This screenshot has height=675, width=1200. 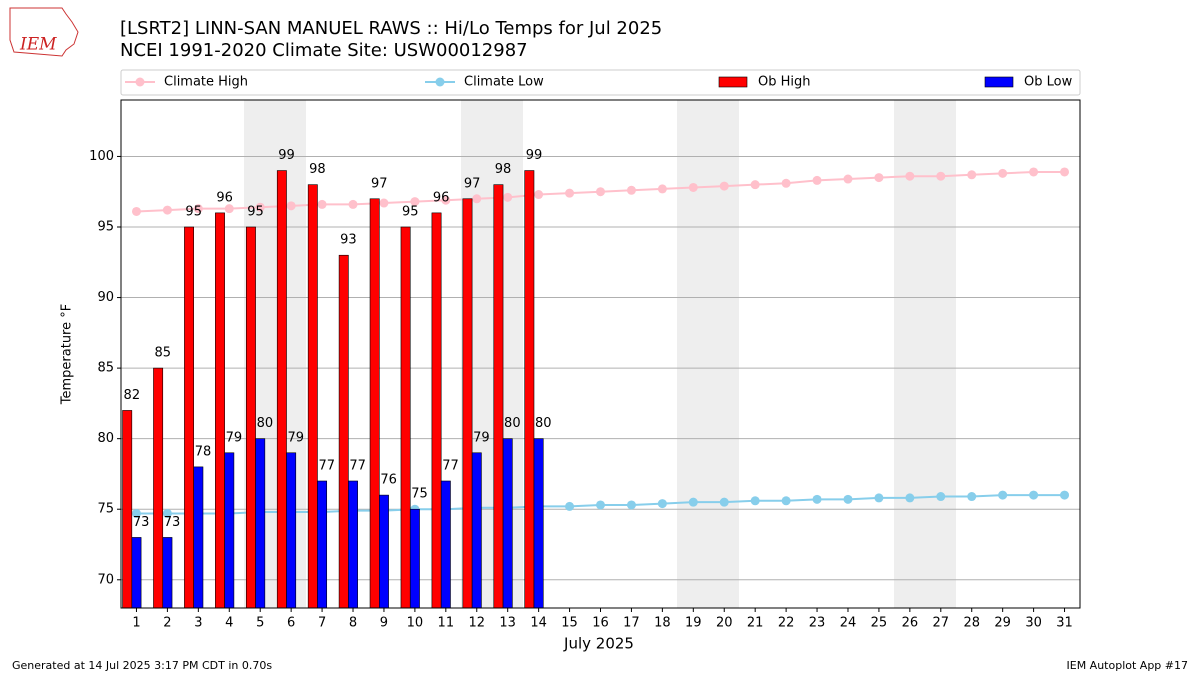 What do you see at coordinates (879, 623) in the screenshot?
I see `x-tick-label: 25` at bounding box center [879, 623].